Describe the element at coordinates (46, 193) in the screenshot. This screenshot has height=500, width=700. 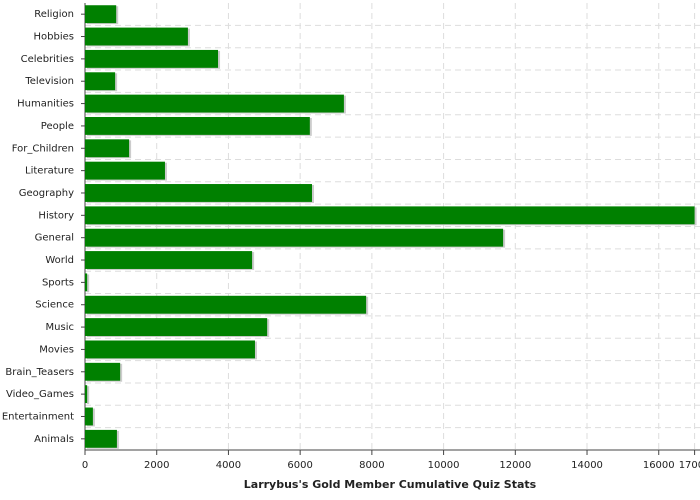
I see `y-tick-label: Geography` at that location.